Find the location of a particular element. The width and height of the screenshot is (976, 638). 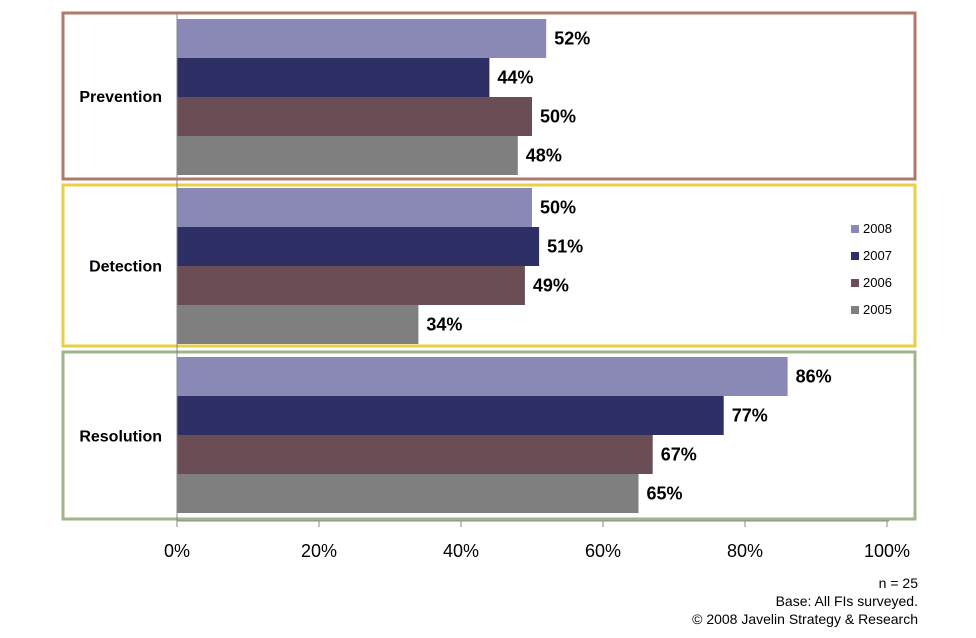

x-tick-label: 40% is located at coordinates (461, 551).